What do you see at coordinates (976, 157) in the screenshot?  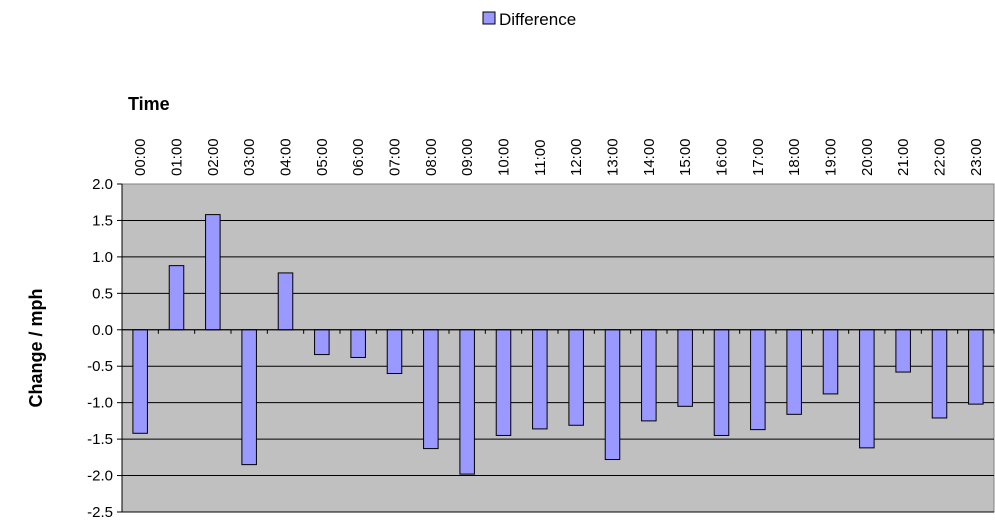 I see `x-tick-label: 23:00` at bounding box center [976, 157].